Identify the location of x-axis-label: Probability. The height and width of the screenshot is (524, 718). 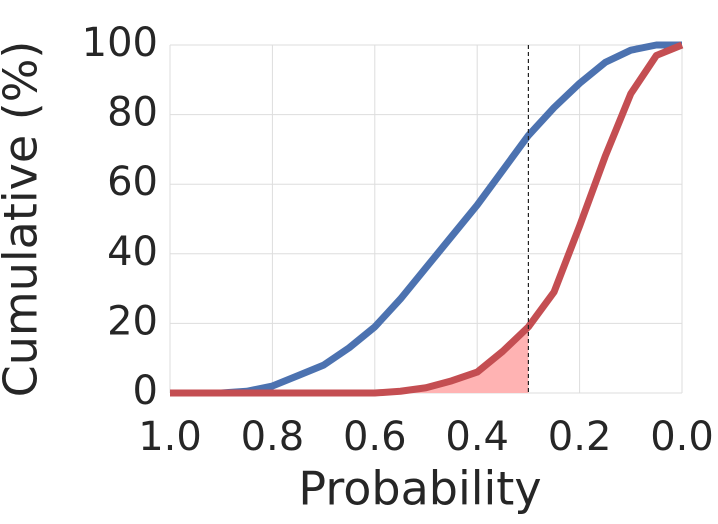
(419, 489).